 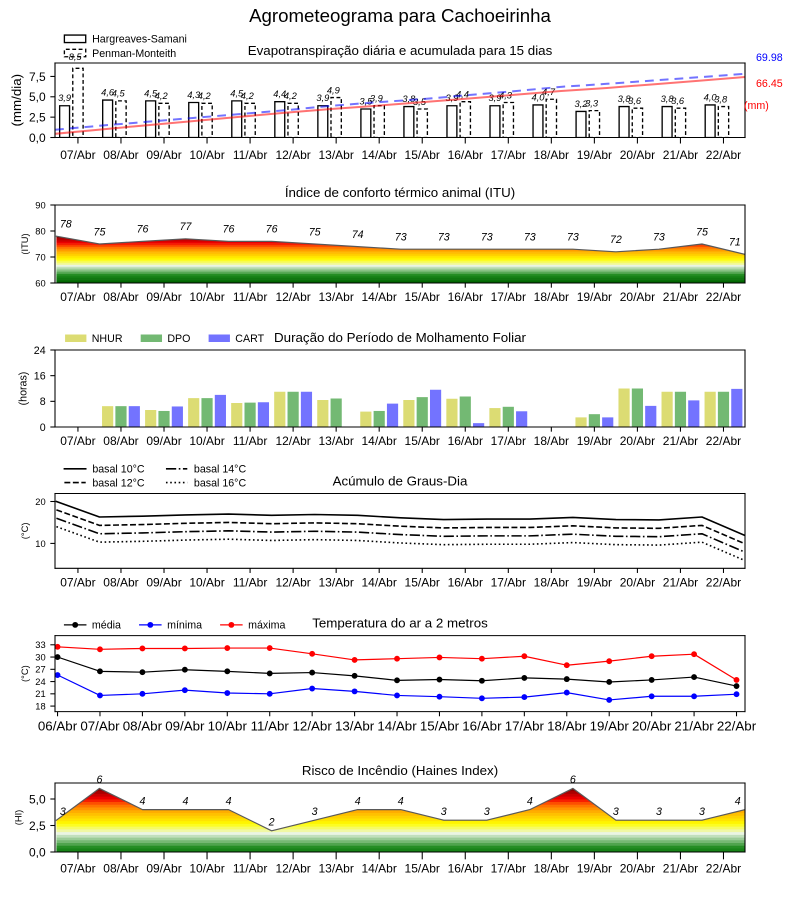 I want to click on svg-text: 77, so click(x=186, y=227).